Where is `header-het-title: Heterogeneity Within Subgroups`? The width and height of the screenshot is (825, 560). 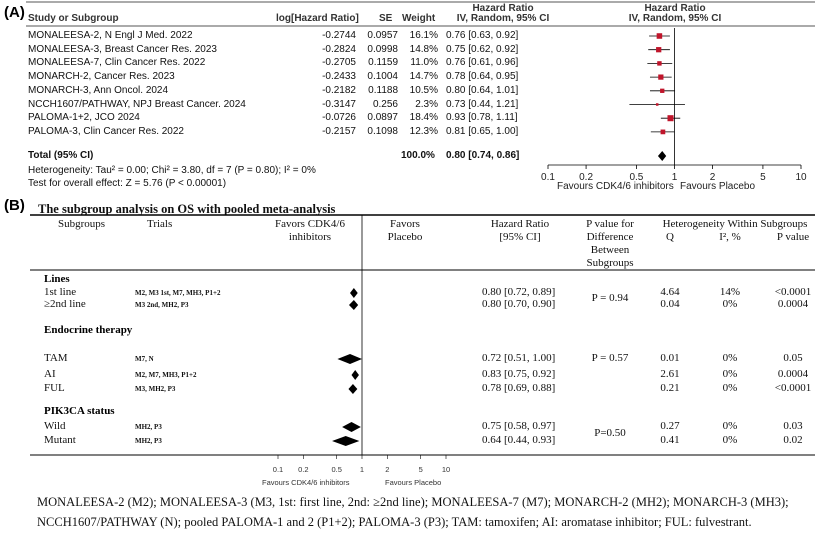
header-het-title: Heterogeneity Within Subgroups is located at coordinates (735, 224).